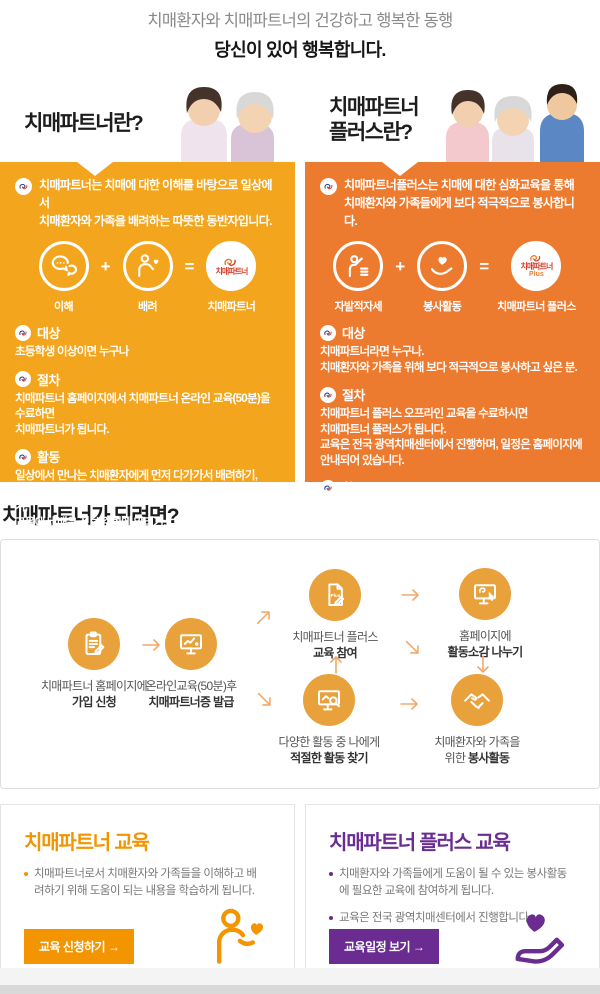 The image size is (600, 994). Describe the element at coordinates (231, 266) in the screenshot. I see `partner-badge-icon: 치매파트너` at that location.